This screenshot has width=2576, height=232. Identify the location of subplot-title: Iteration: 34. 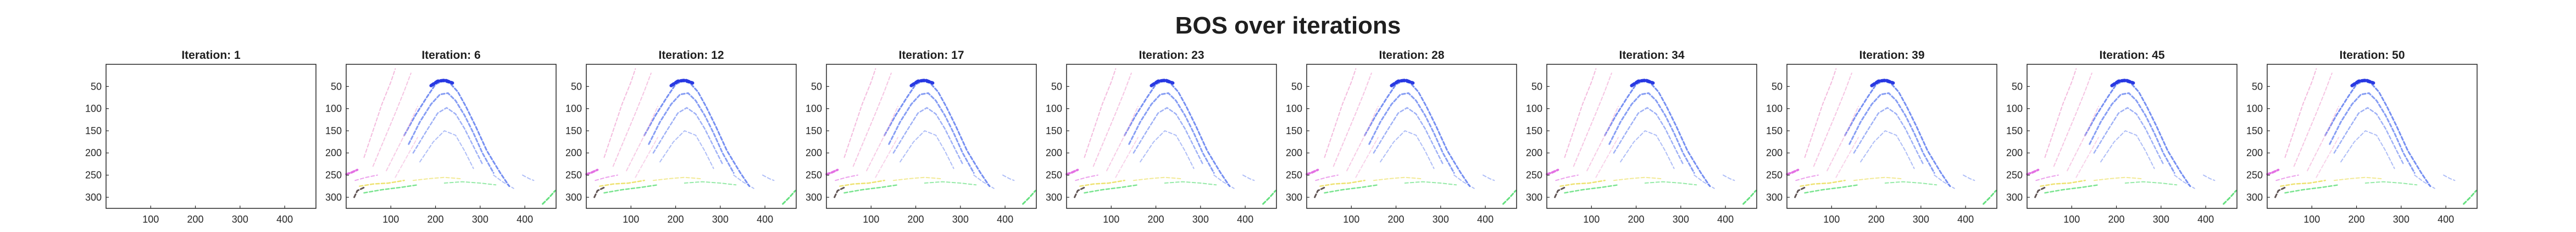
(1651, 55).